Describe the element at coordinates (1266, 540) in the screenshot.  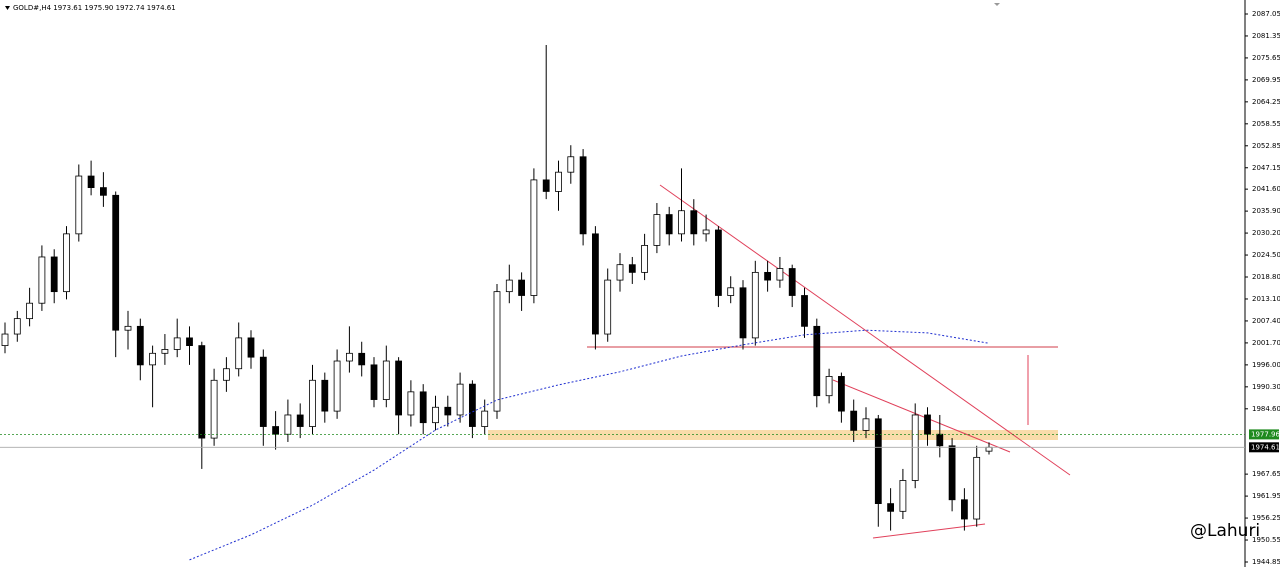
I see `y-tick-label: 1950.55` at that location.